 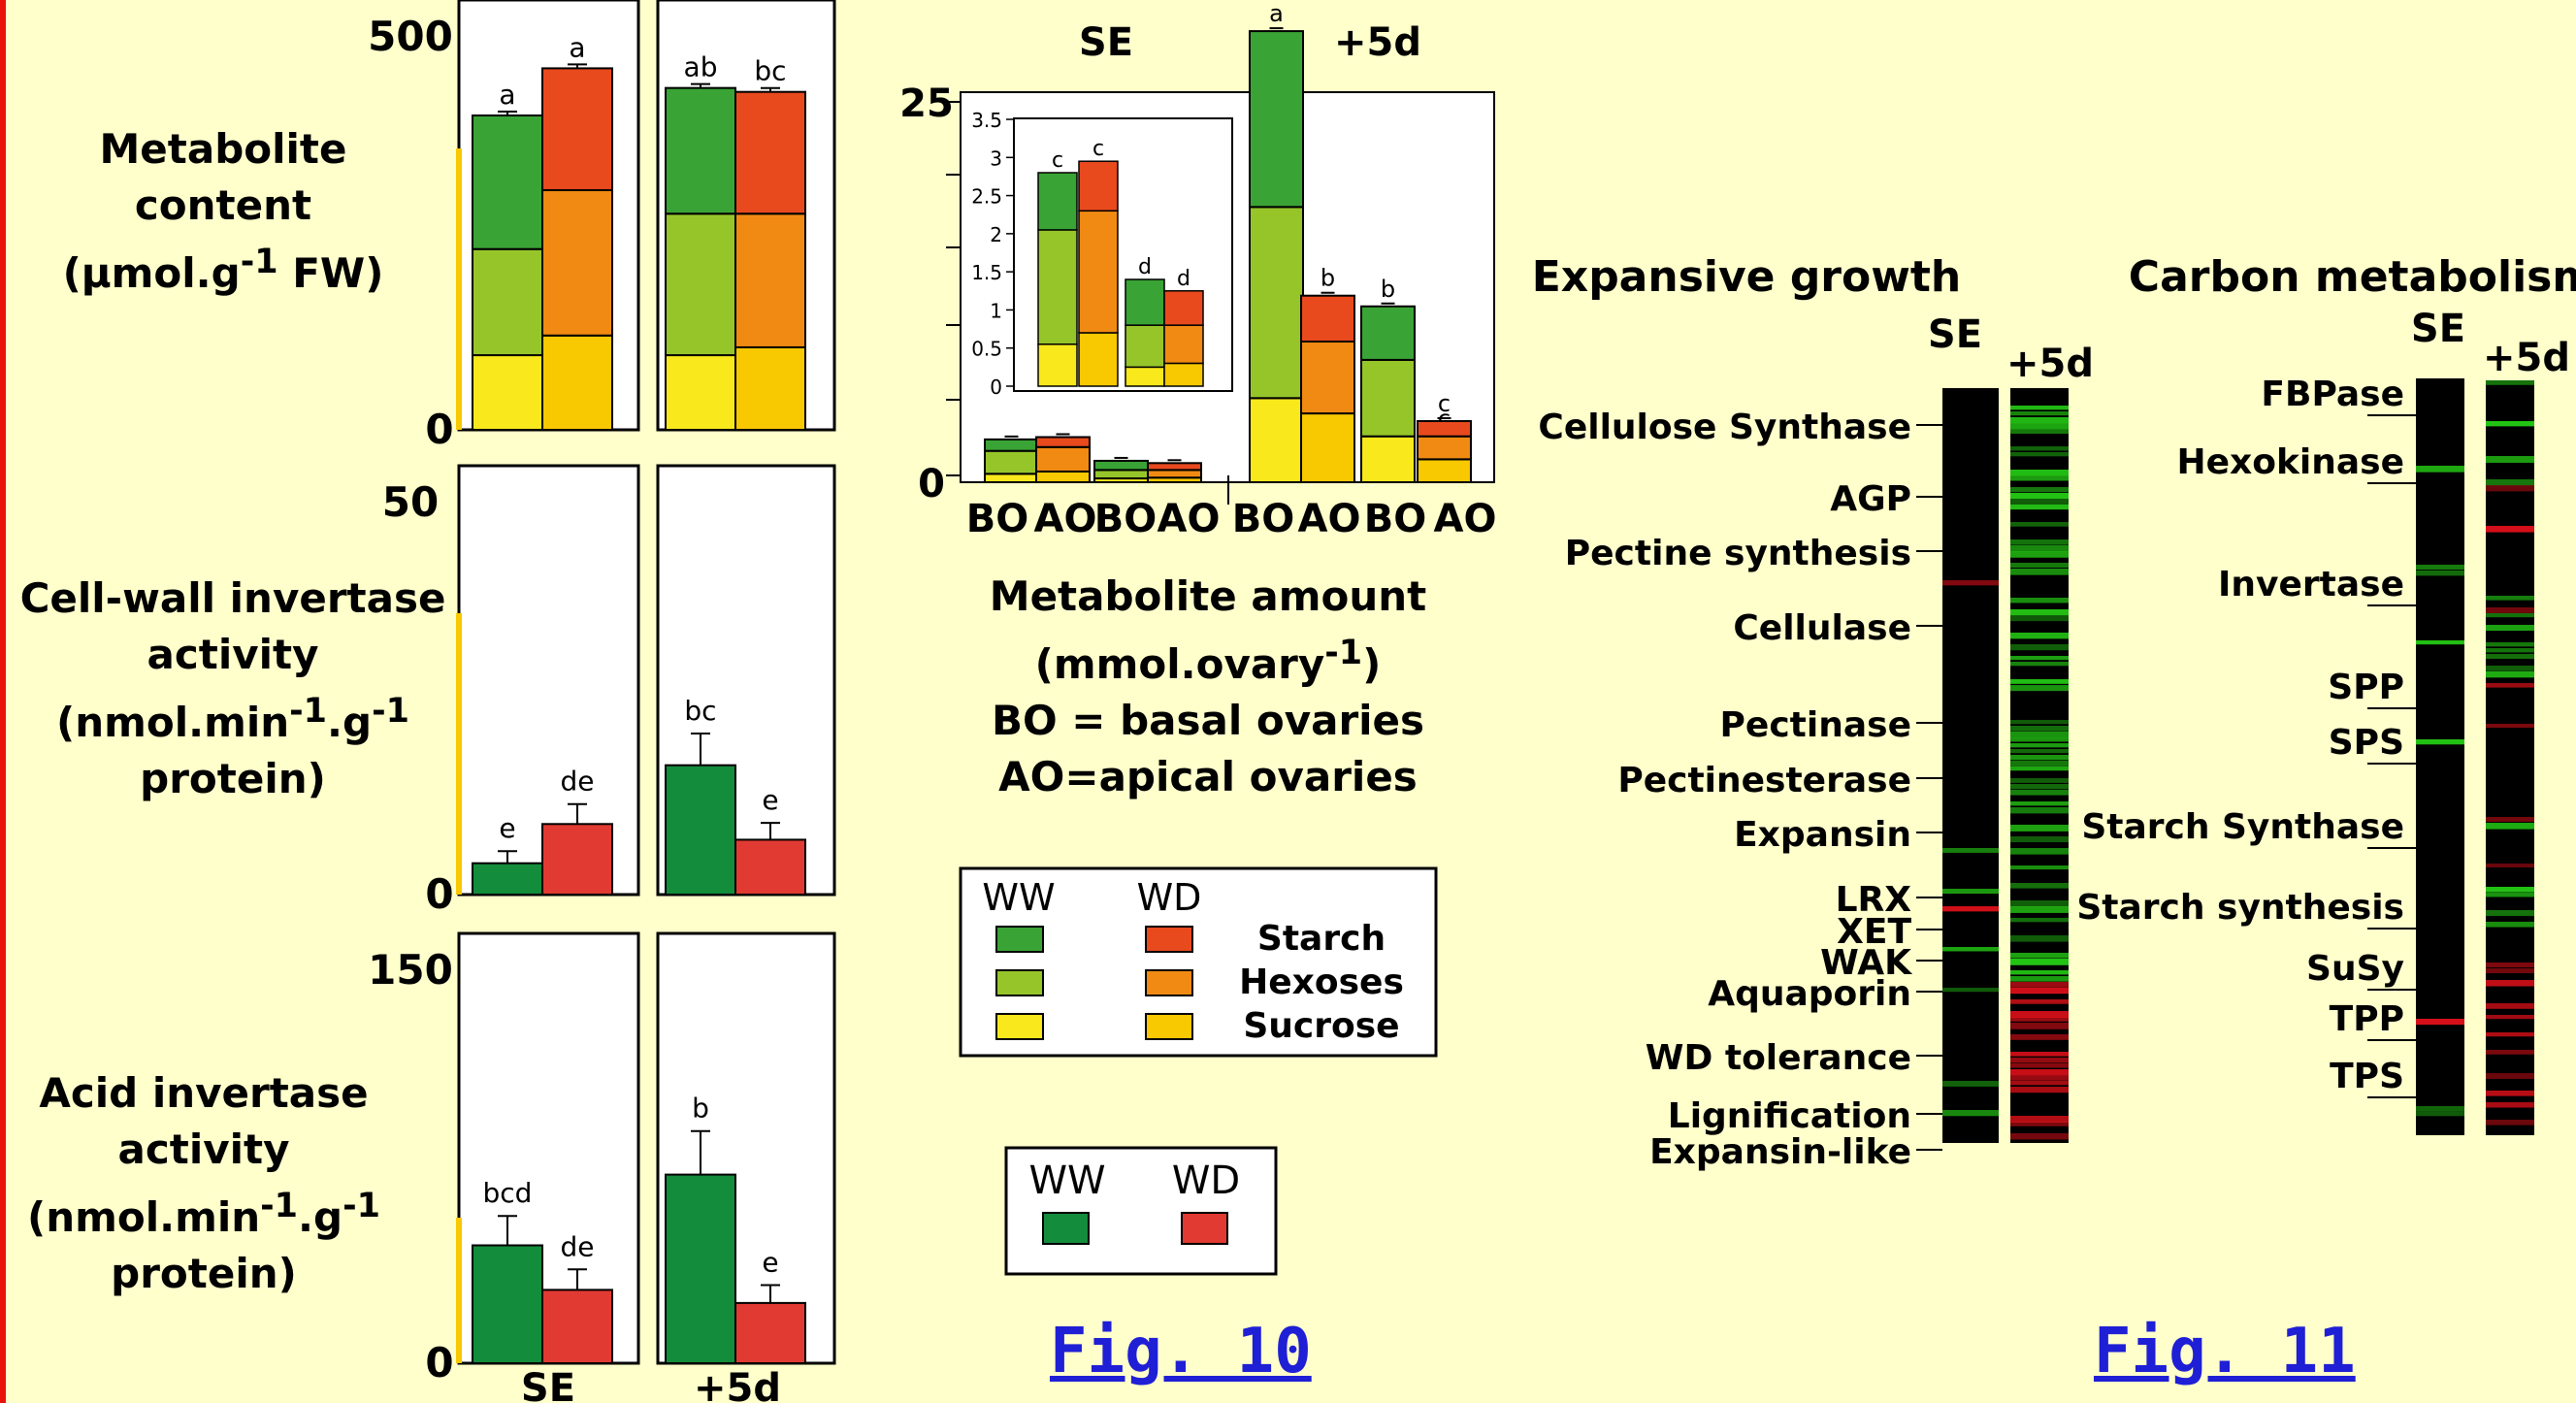 What do you see at coordinates (1809, 994) in the screenshot?
I see `gene-label: Aquaporin` at bounding box center [1809, 994].